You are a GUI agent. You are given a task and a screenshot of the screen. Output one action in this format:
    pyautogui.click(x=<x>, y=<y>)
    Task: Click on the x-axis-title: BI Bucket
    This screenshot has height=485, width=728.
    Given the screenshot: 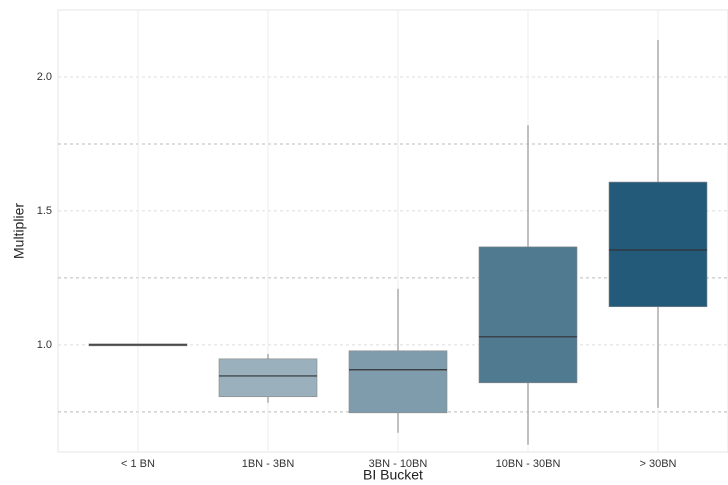 What is the action you would take?
    pyautogui.click(x=393, y=475)
    